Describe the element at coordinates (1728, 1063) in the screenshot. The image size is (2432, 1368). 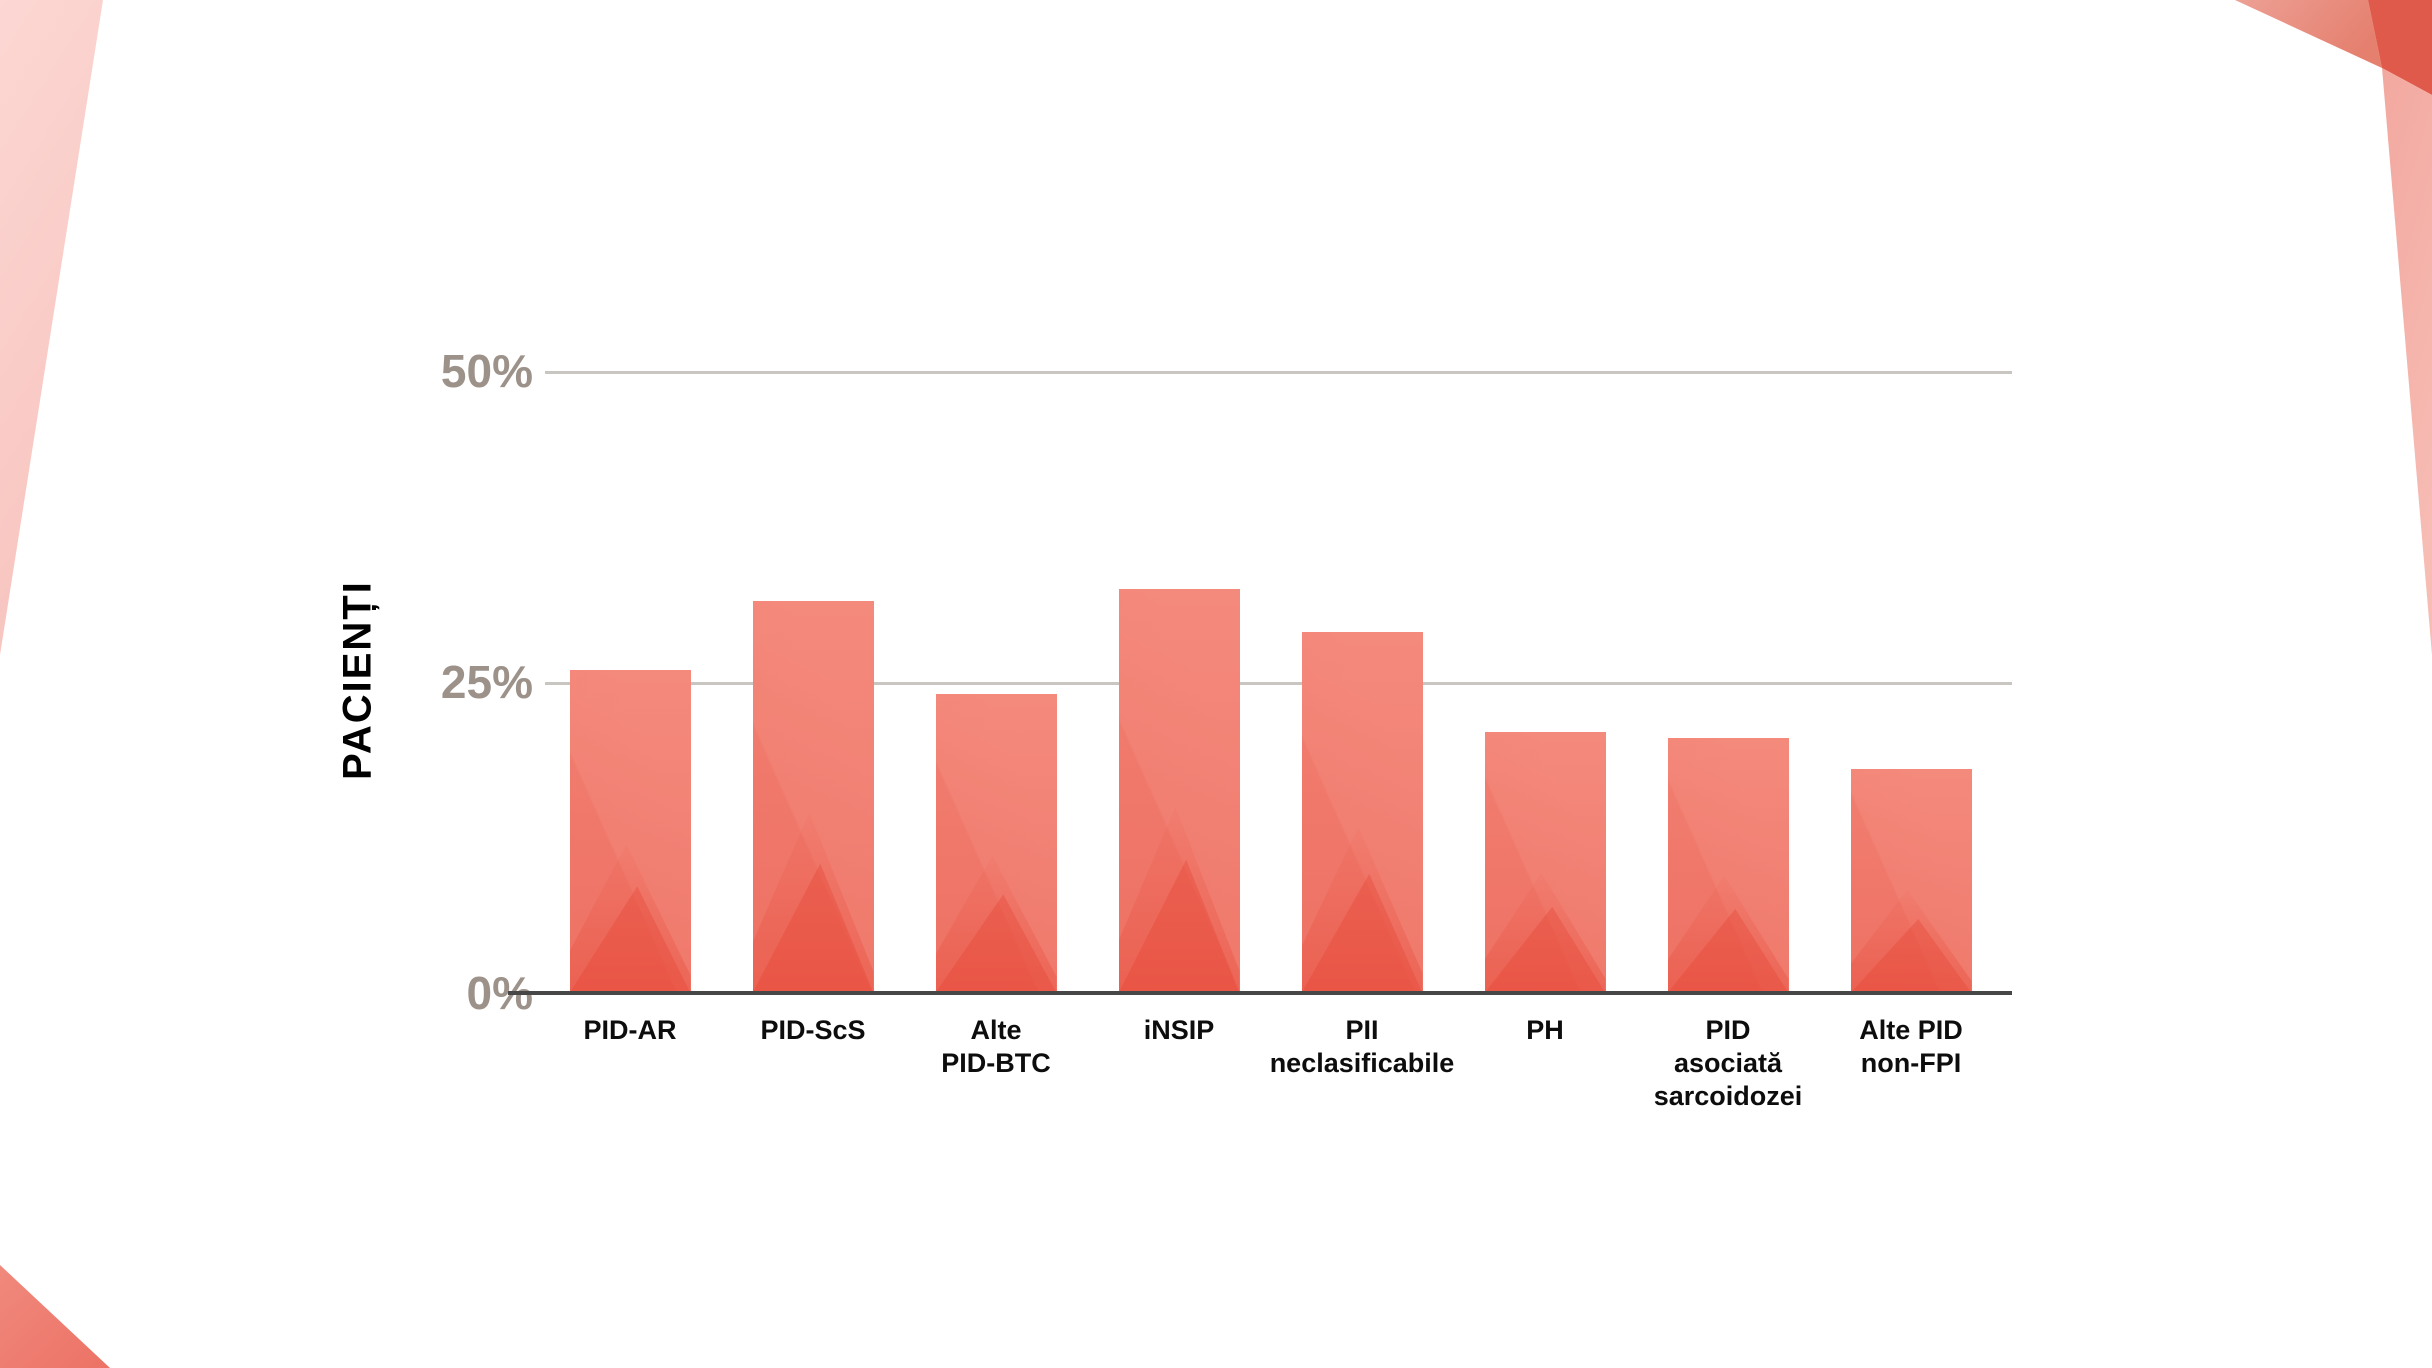
I see `x-category-label: PID asociată sarcoidozei` at that location.